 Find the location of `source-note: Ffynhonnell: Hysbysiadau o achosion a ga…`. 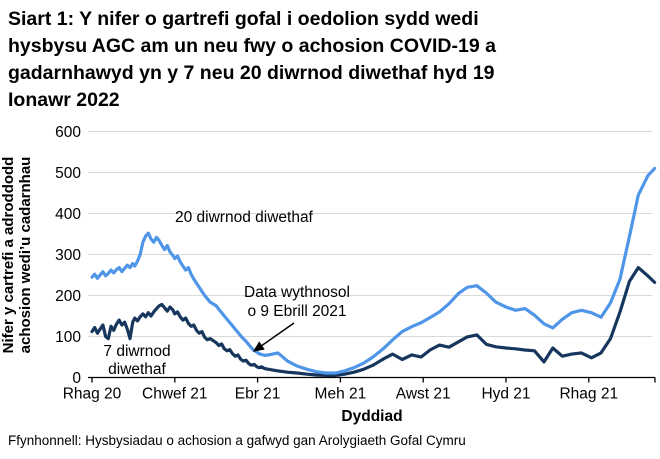

source-note: Ffynhonnell: Hysbysiadau o achosion a ga… is located at coordinates (237, 440).